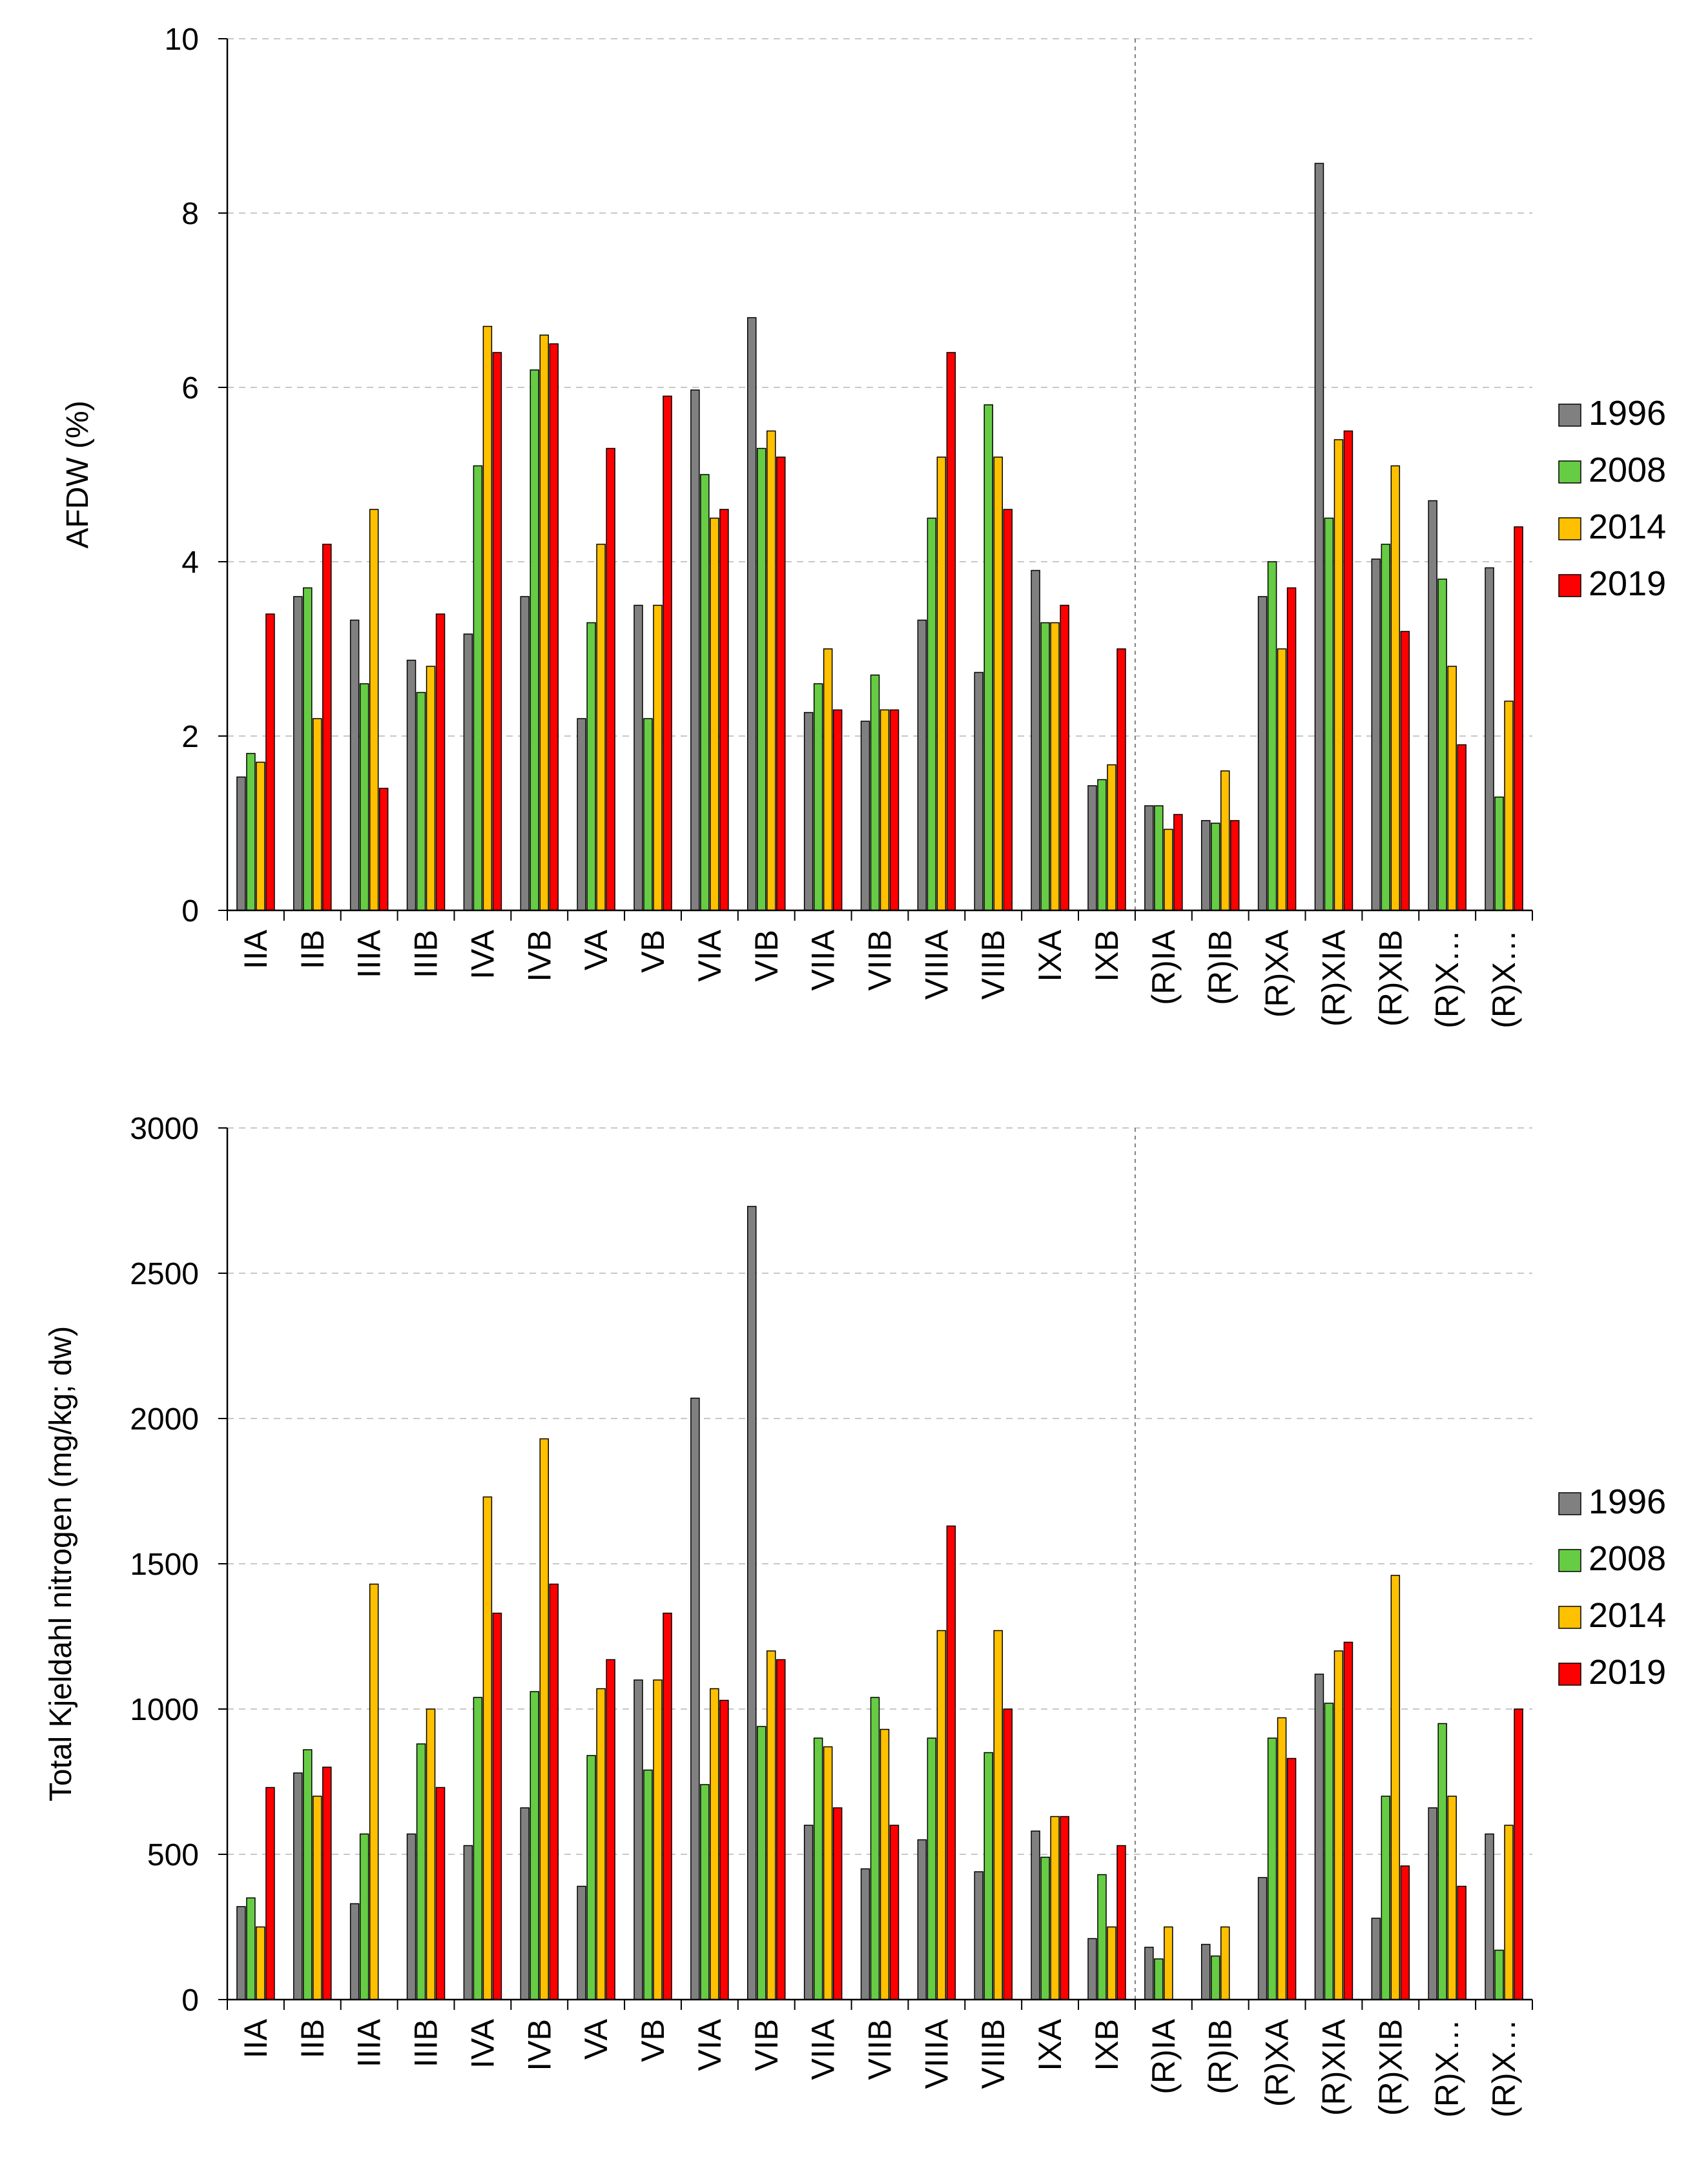  Describe the element at coordinates (190, 388) in the screenshot. I see `y-tick-label: 6` at that location.